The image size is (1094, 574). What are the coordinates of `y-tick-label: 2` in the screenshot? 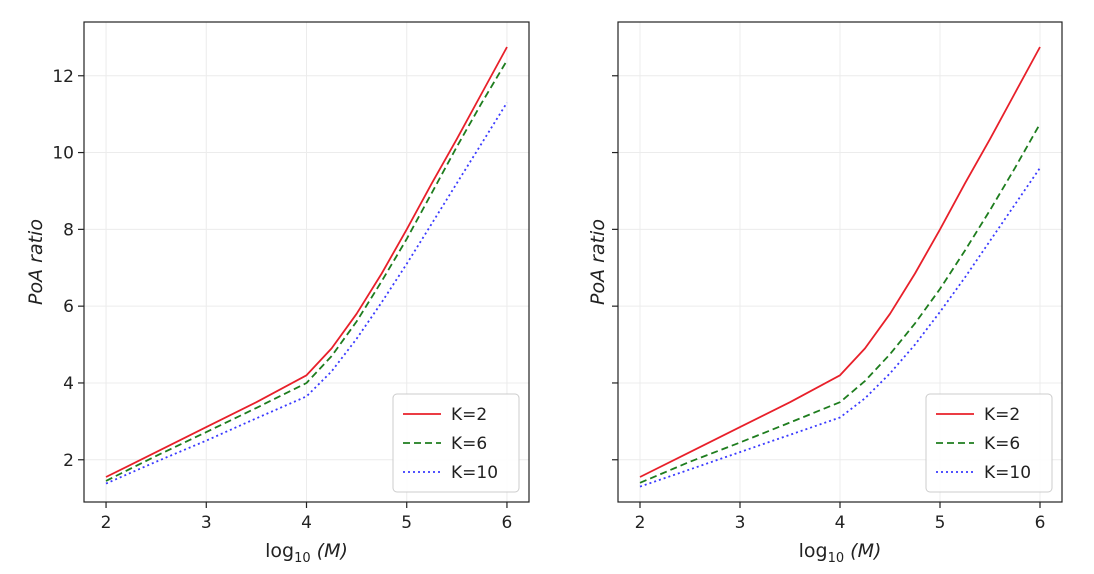 It's located at (68, 461).